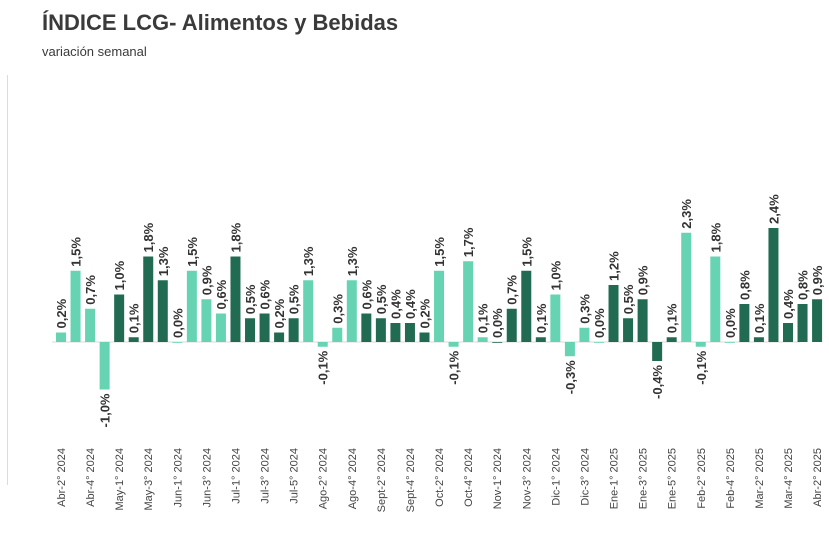 The image size is (829, 541). Describe the element at coordinates (599, 323) in the screenshot. I see `value-label-37: 0,0%` at that location.